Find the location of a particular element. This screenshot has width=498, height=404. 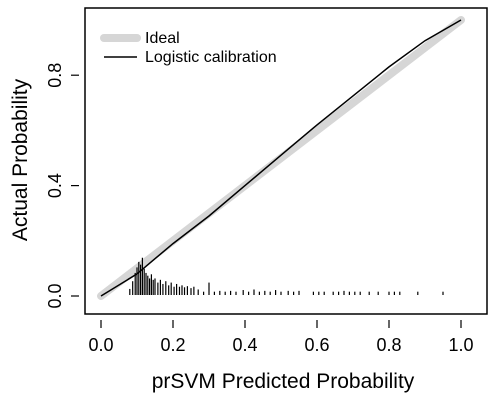

legend-ideal-label: Ideal is located at coordinates (162, 38).